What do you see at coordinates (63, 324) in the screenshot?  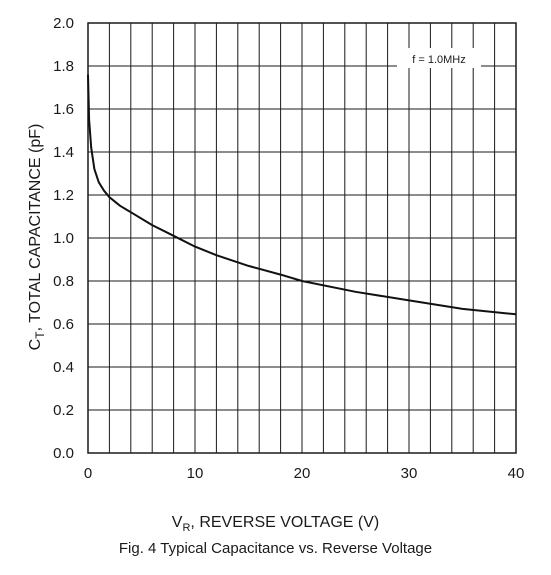 I see `y-tick-label: 0.6` at bounding box center [63, 324].